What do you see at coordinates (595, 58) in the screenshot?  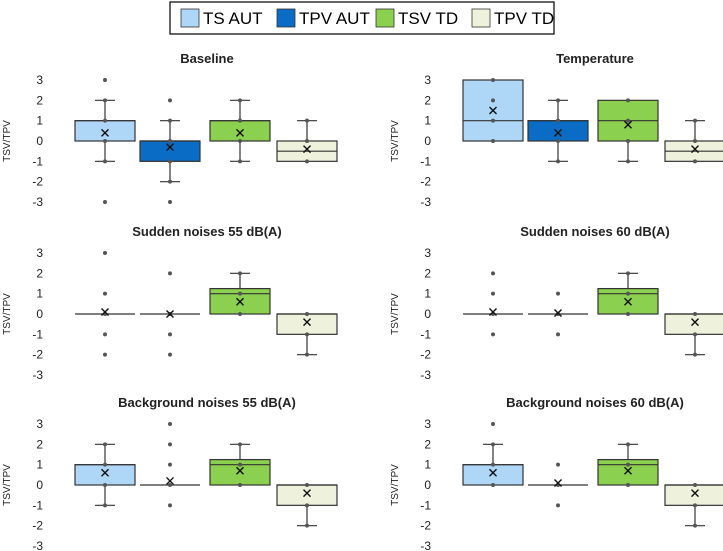 I see `chart-title: Temperature` at bounding box center [595, 58].